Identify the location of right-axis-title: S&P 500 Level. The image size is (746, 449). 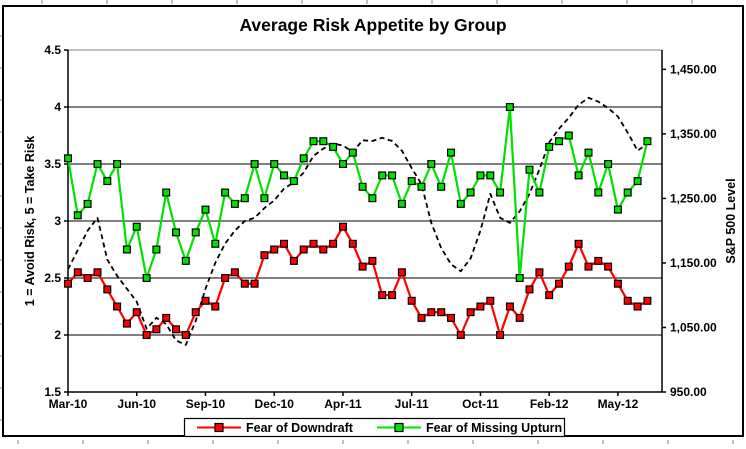
(731, 220).